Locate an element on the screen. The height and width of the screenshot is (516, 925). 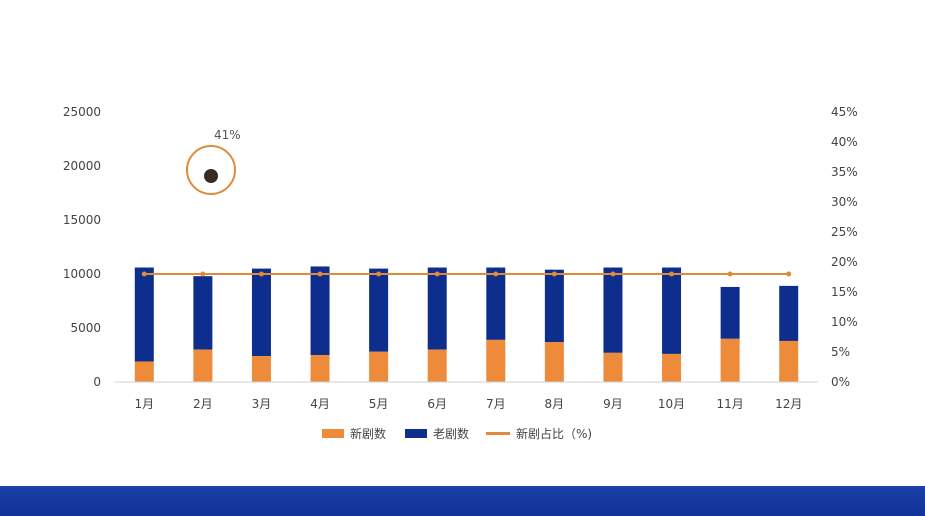
x-tick-label: 7月 is located at coordinates (496, 404).